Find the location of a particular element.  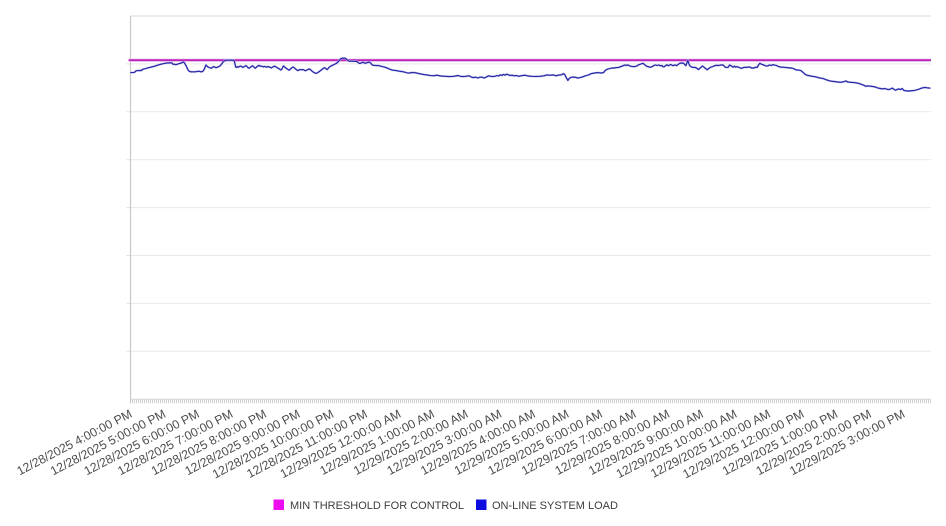

svg-text: ON-LINE SYSTEM LOAD is located at coordinates (555, 506).